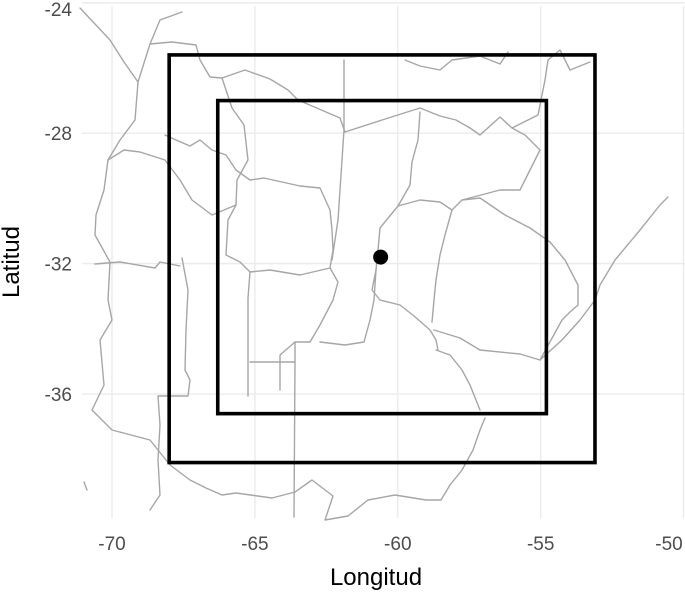  What do you see at coordinates (12, 262) in the screenshot?
I see `y-axis-title: Latitud` at bounding box center [12, 262].